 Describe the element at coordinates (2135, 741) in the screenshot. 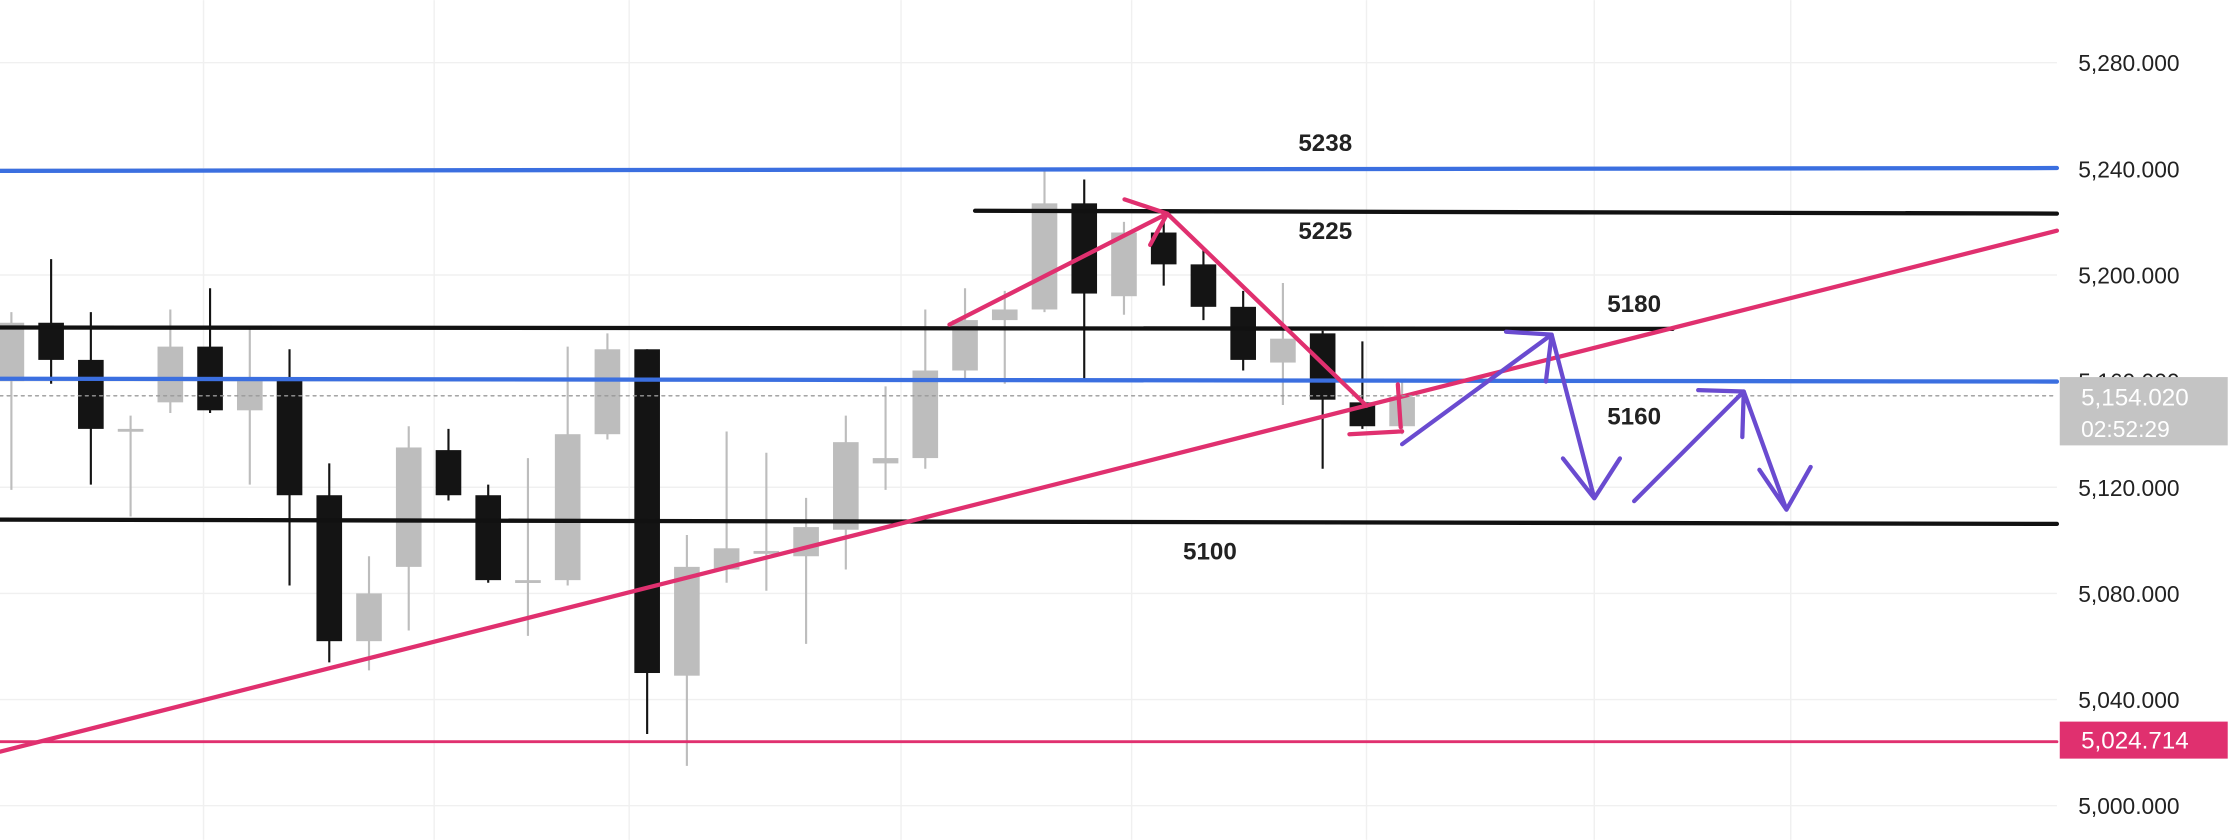

I see `level-label: 5,024.714` at that location.